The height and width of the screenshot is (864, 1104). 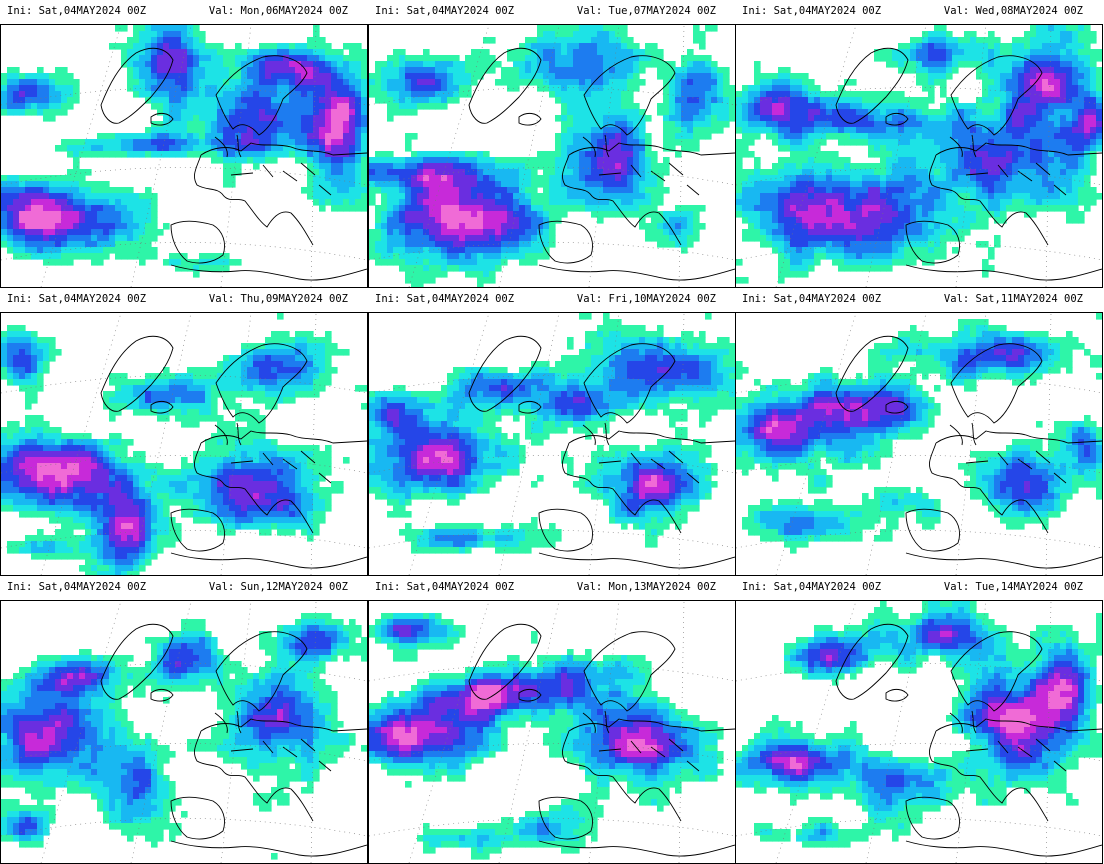 What do you see at coordinates (1013, 299) in the screenshot?
I see `valid-time-label: Val: Sat,11MAY2024 00Z` at bounding box center [1013, 299].